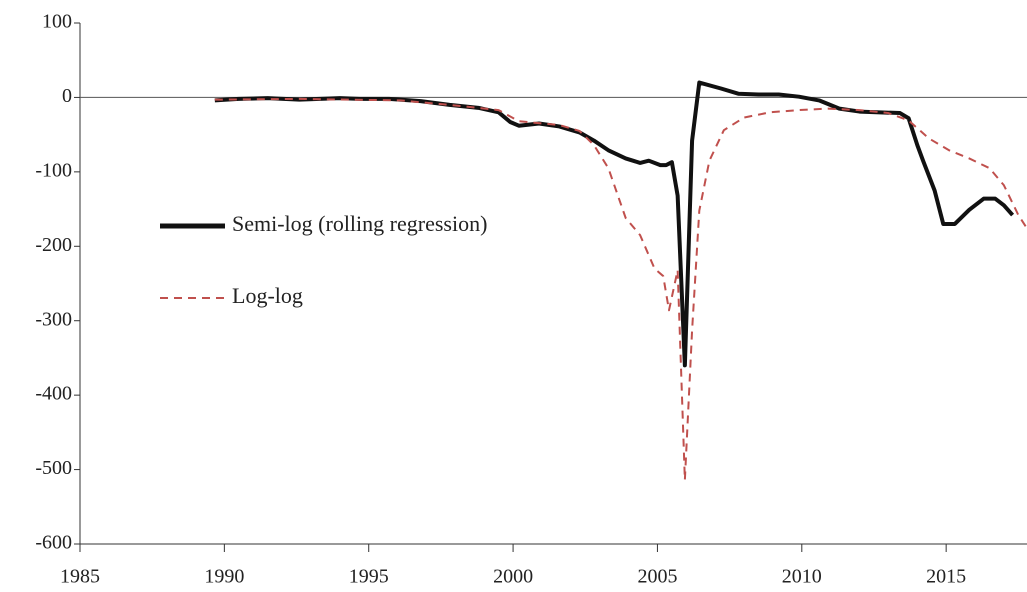  Describe the element at coordinates (53, 245) in the screenshot. I see `y-tick-label: -200` at that location.